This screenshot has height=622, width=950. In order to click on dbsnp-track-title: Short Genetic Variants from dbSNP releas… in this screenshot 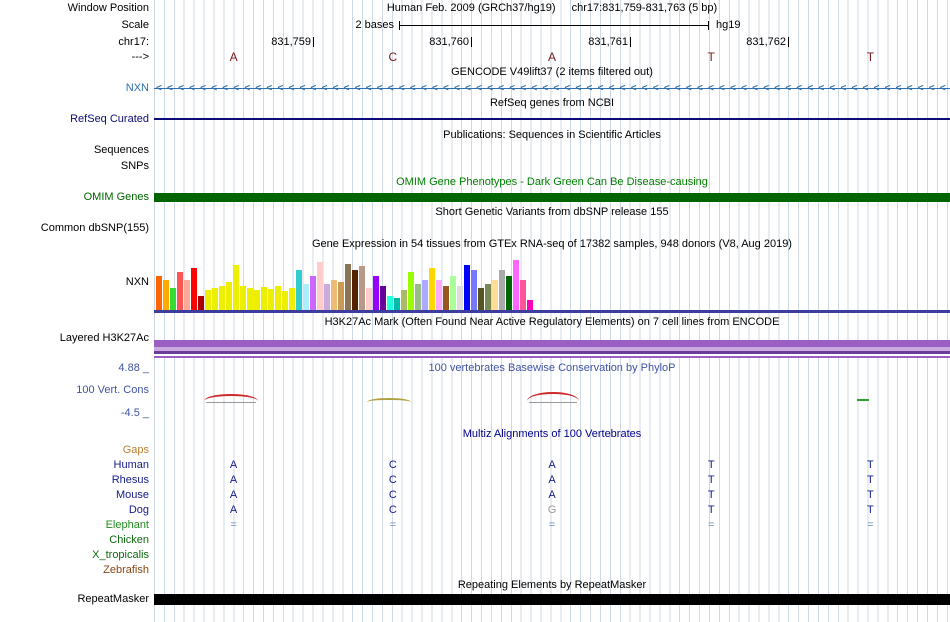, I will do `click(552, 212)`.